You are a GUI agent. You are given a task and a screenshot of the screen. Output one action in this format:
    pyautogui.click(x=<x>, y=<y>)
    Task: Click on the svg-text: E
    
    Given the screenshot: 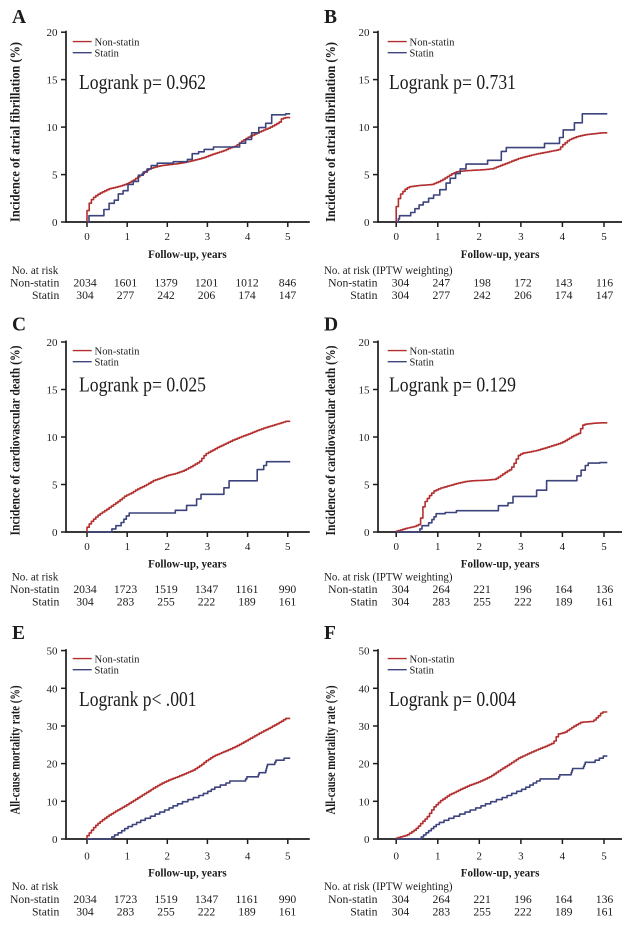 What is the action you would take?
    pyautogui.click(x=18, y=633)
    